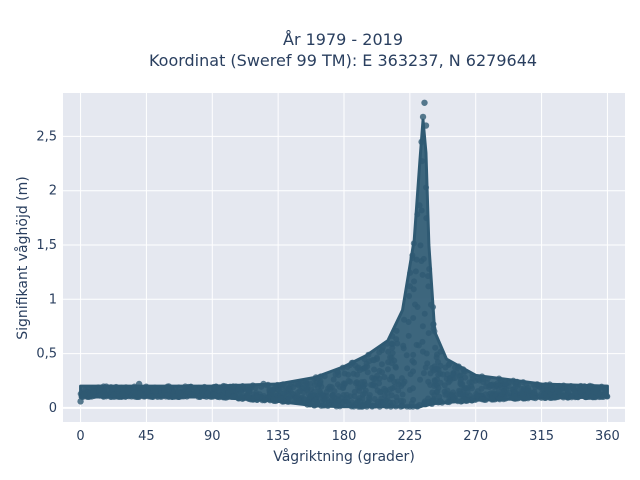 The width and height of the screenshot is (640, 480). I want to click on x-tick-label: 270, so click(475, 436).